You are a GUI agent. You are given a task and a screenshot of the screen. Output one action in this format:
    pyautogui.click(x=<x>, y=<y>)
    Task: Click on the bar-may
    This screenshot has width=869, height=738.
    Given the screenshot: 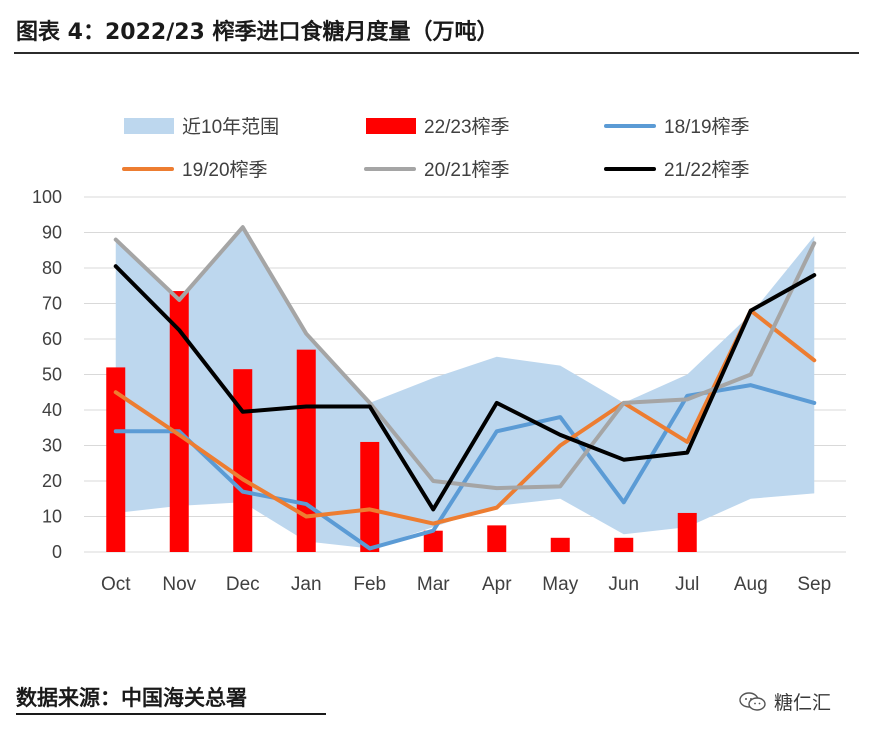 What is the action you would take?
    pyautogui.click(x=560, y=544)
    